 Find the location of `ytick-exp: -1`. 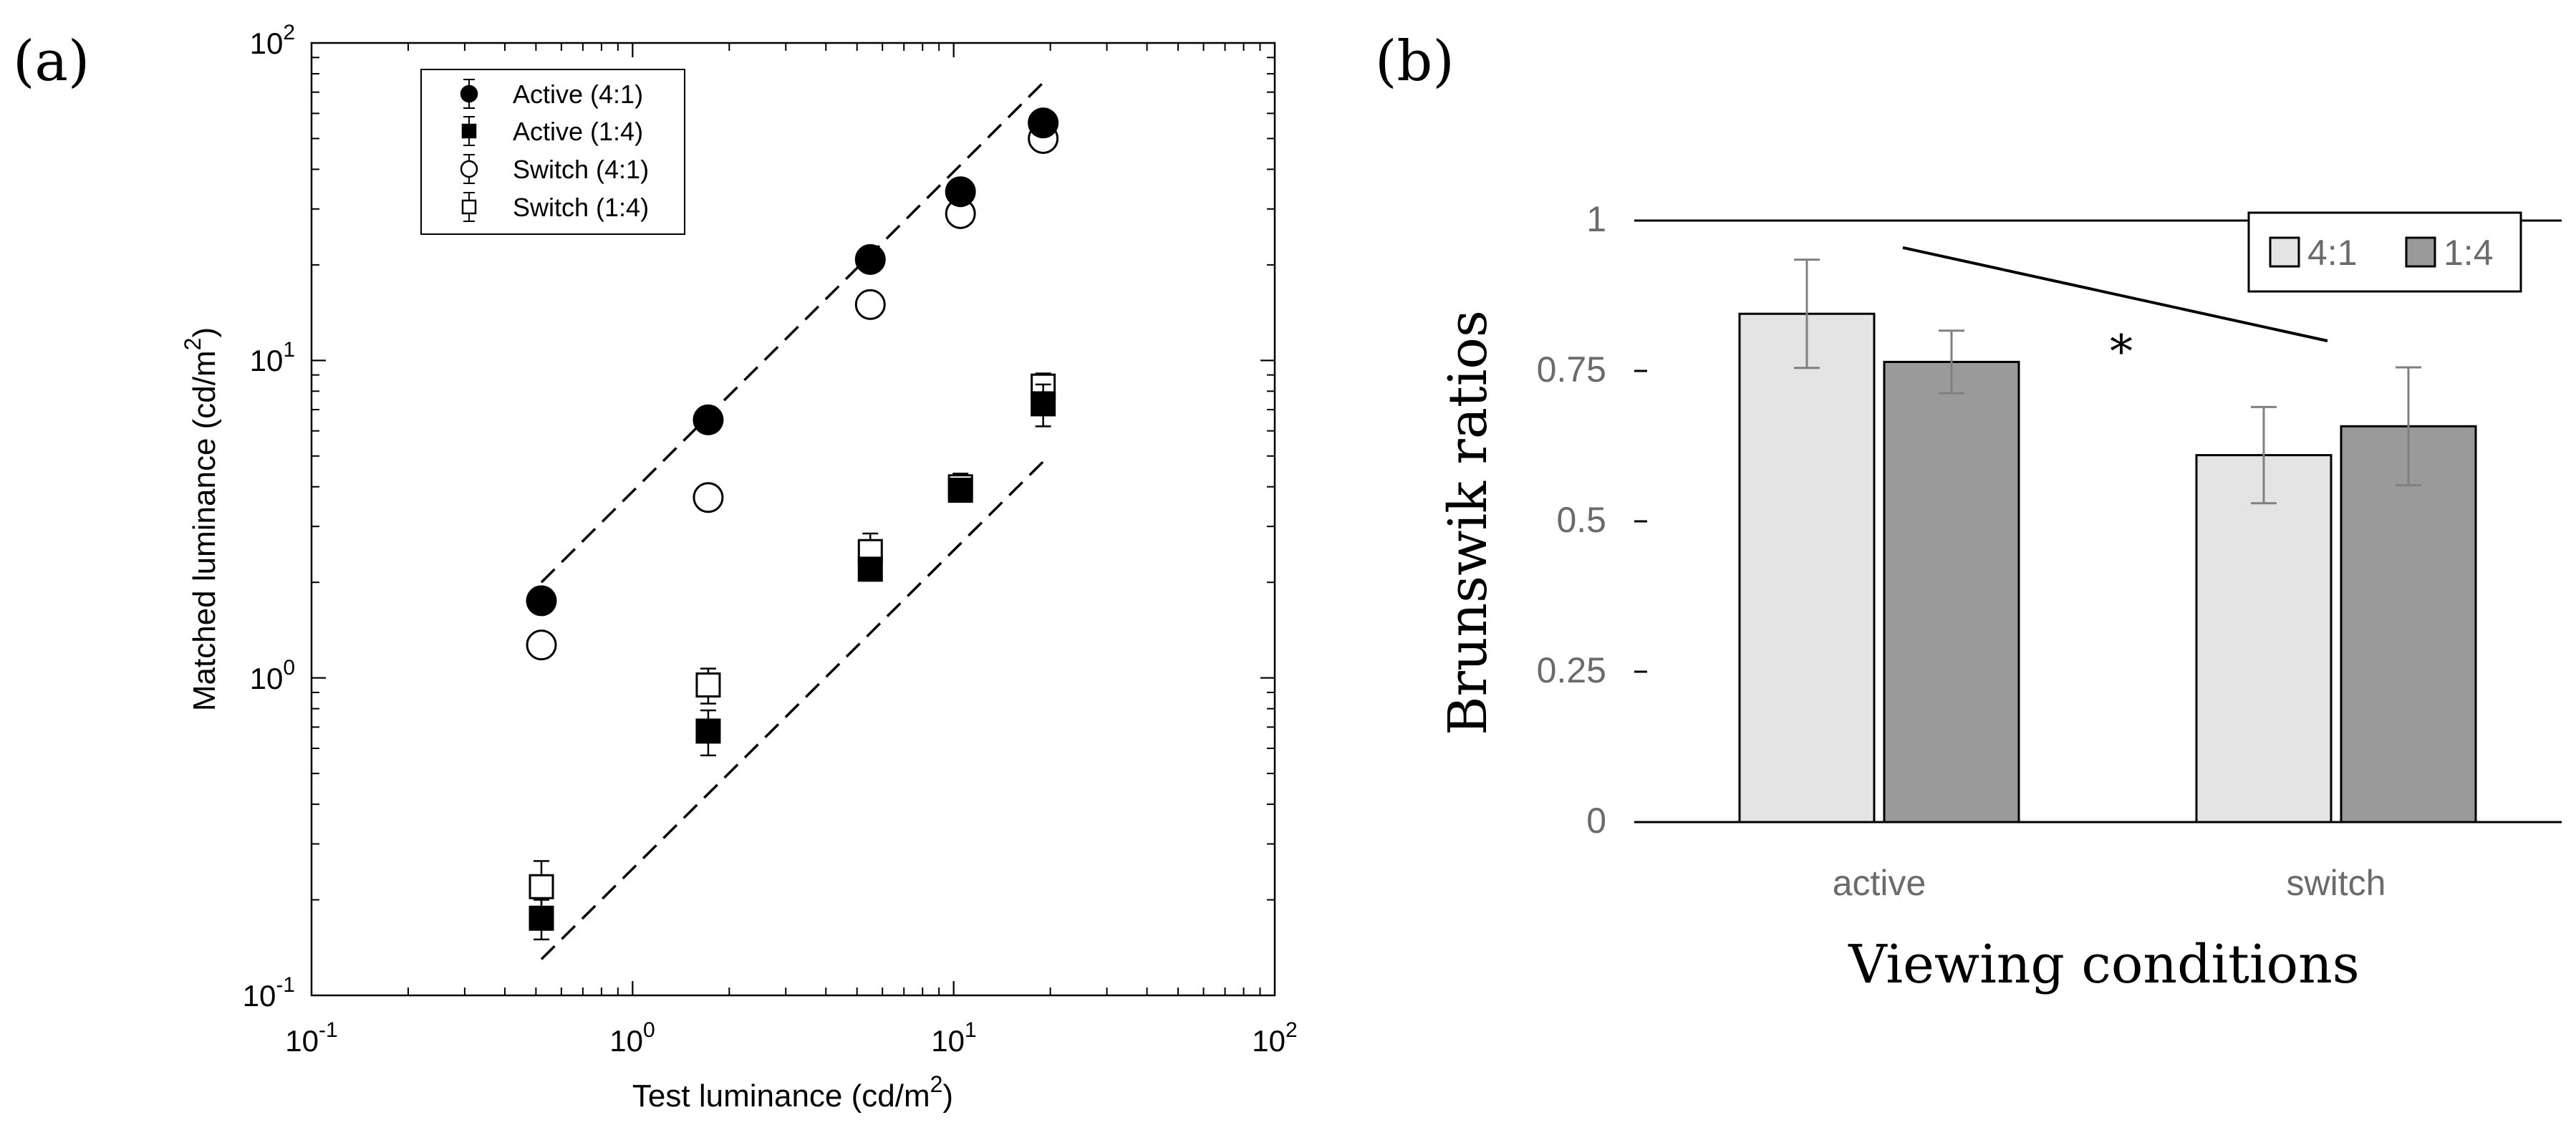

ytick-exp: -1 is located at coordinates (285, 985).